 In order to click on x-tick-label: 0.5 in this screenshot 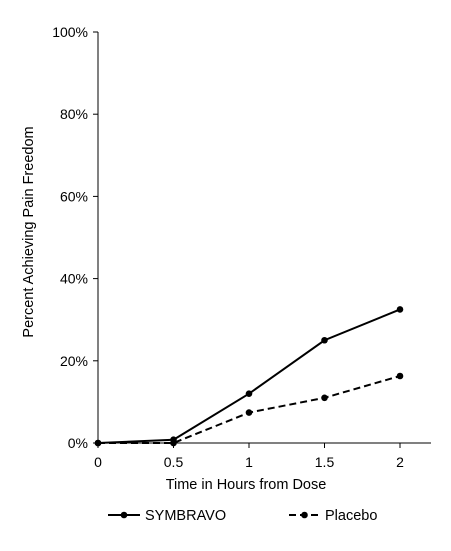, I will do `click(174, 462)`.